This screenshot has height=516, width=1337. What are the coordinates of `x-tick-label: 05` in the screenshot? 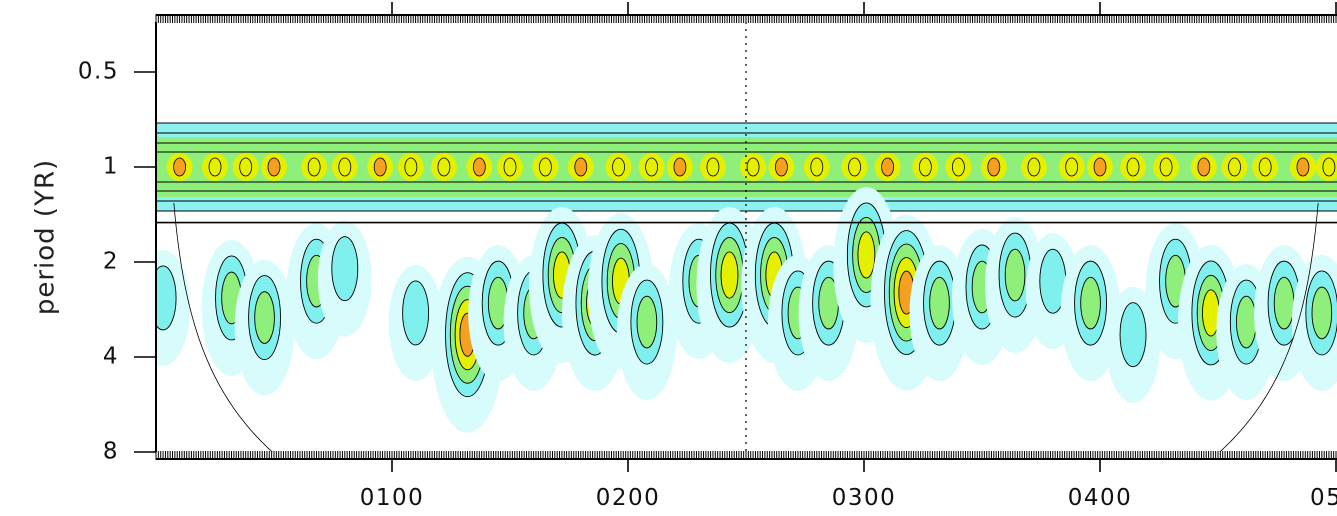 It's located at (1323, 498).